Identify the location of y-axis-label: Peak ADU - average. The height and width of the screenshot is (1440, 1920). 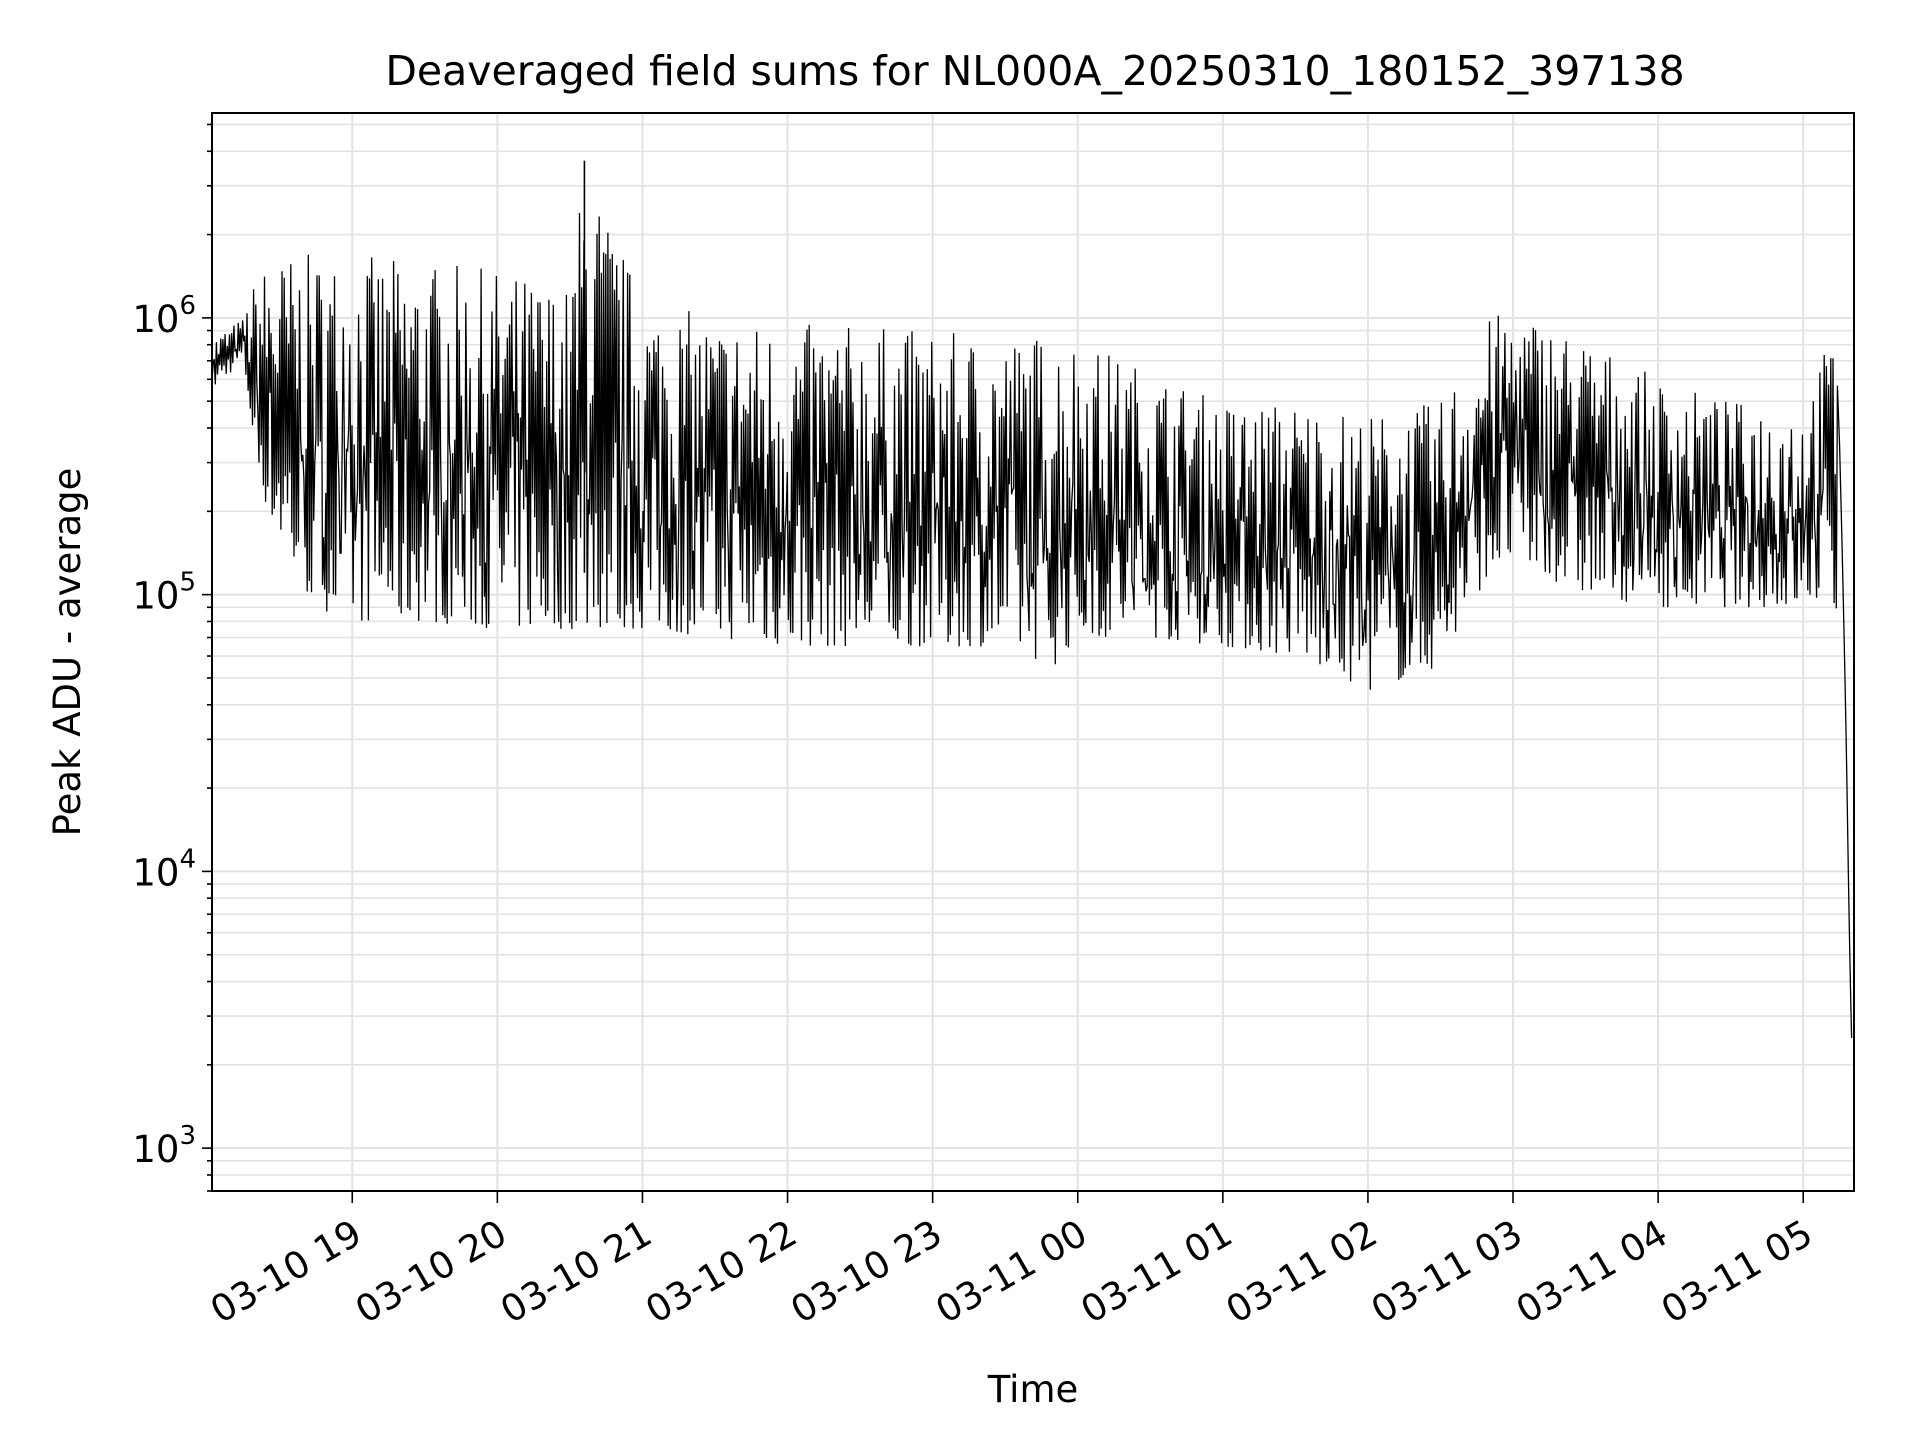
(67, 652).